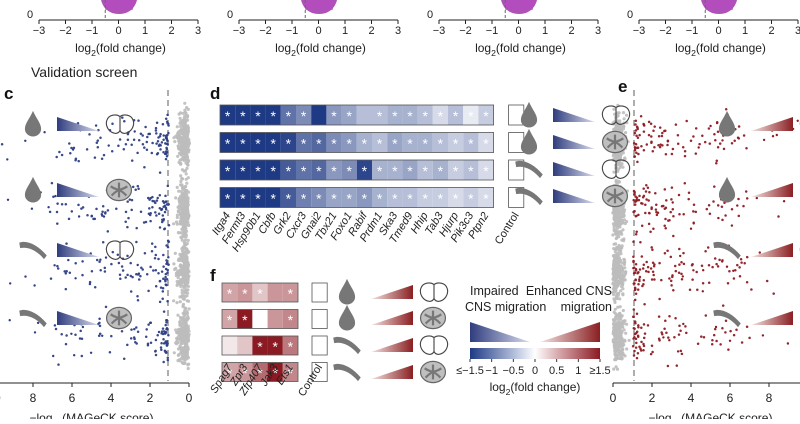  Describe the element at coordinates (493, 53) in the screenshot. I see `top-axis-xlabel-sub: 2` at that location.